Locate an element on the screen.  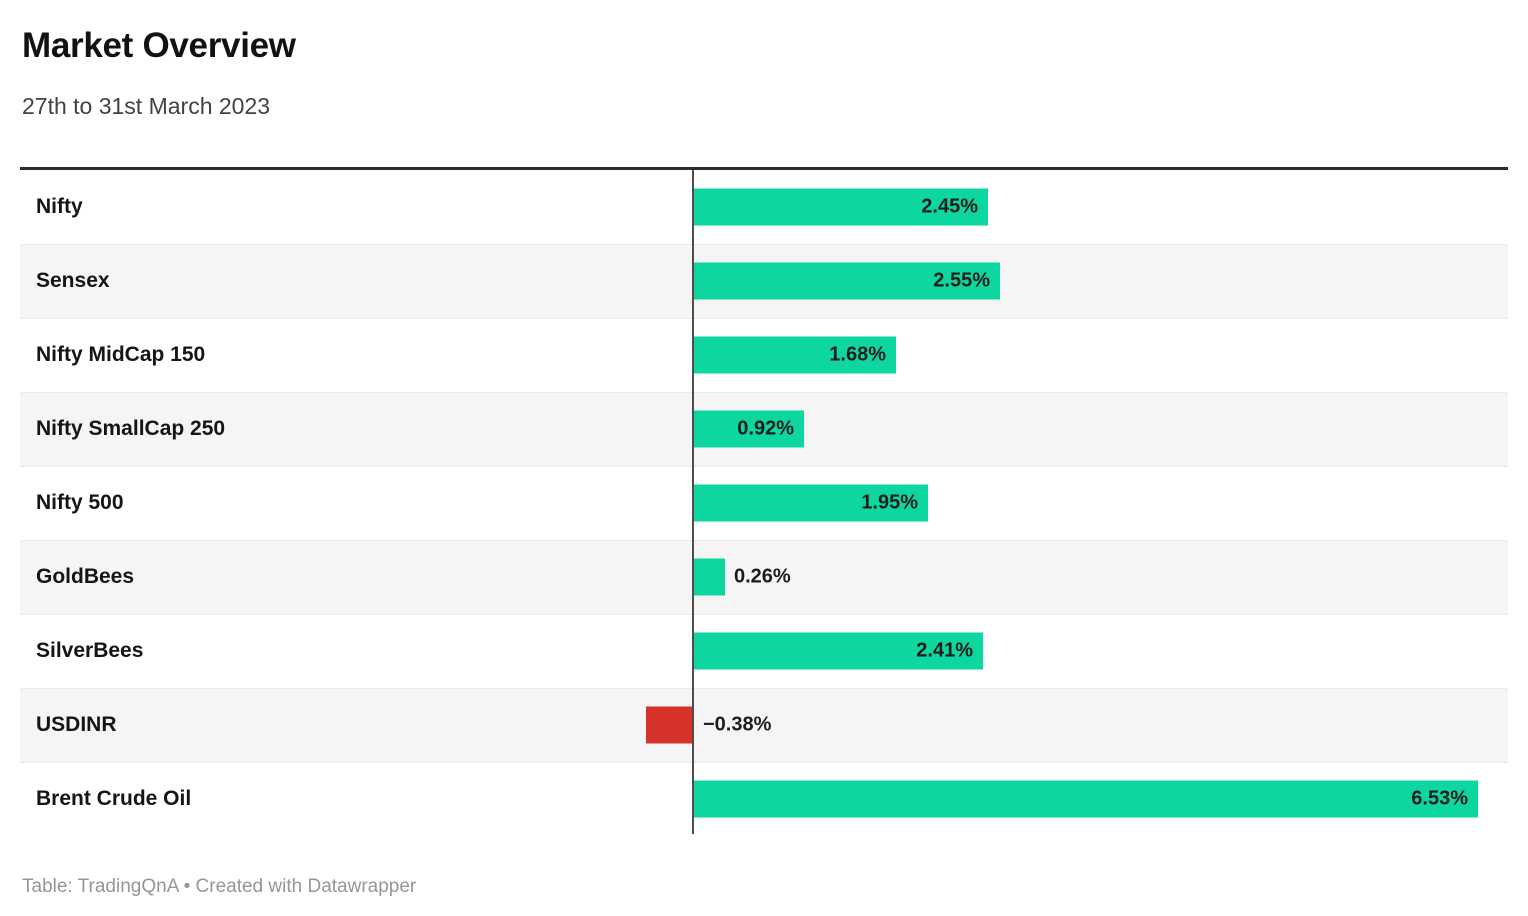
table-row: SilverBees 2.41% is located at coordinates (764, 651).